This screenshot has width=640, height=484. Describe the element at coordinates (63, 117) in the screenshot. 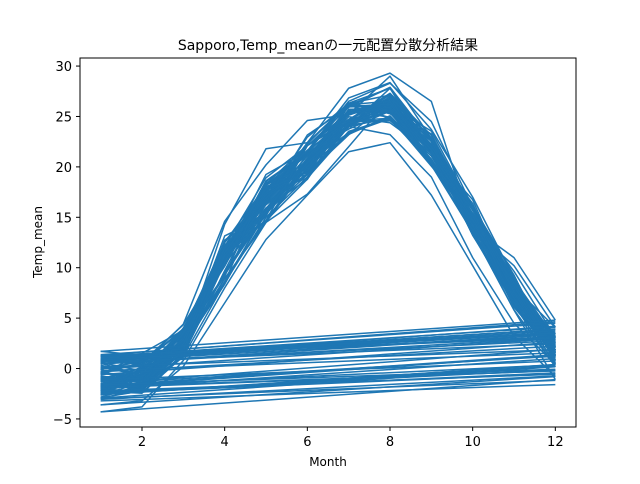

I see `y-tick-label: 25` at that location.